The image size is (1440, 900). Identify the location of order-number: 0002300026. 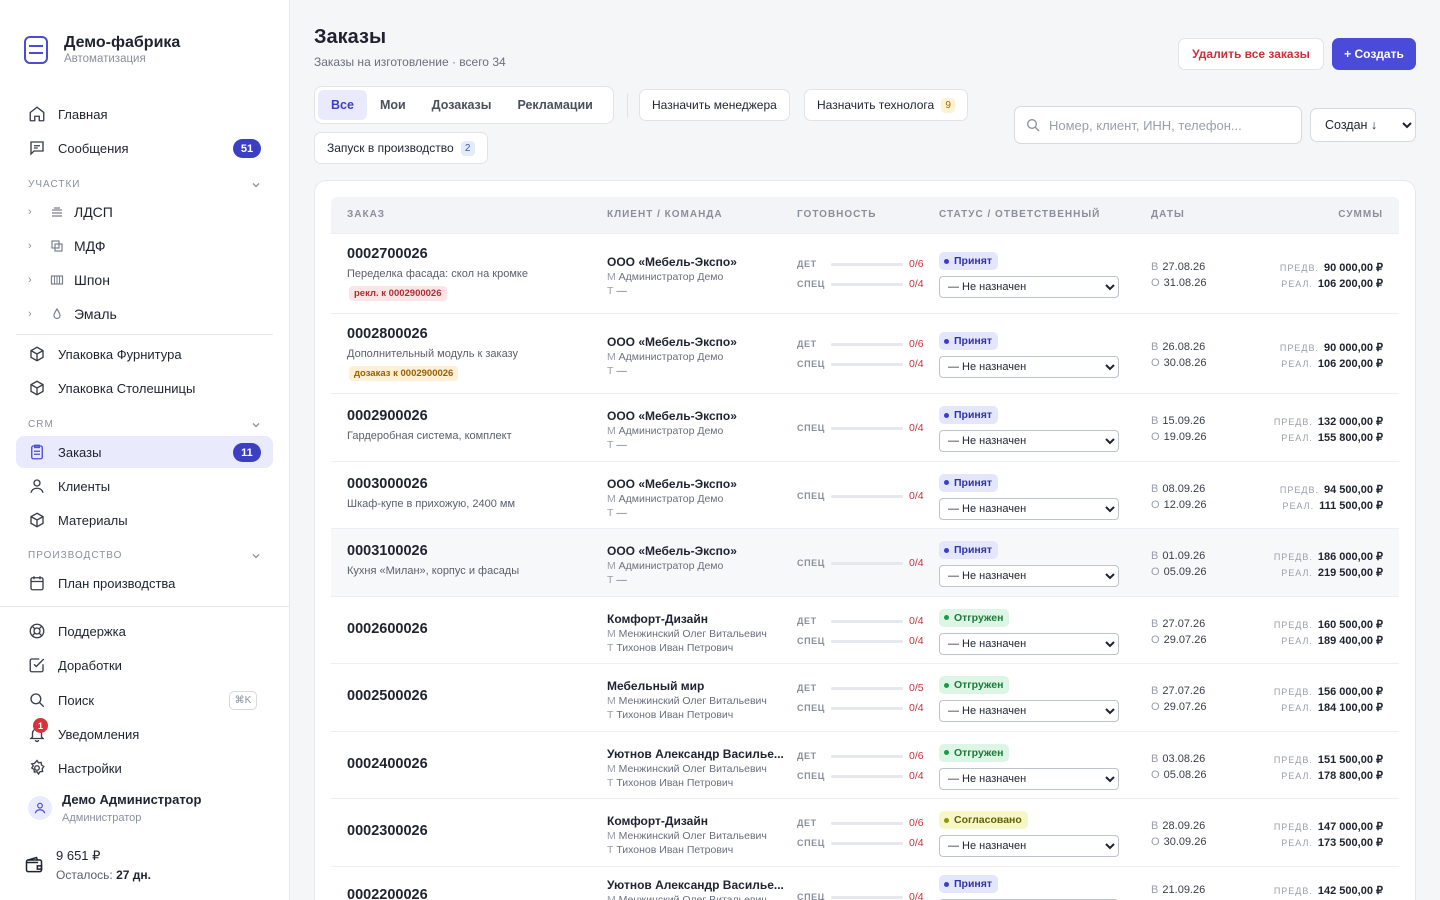
(387, 831).